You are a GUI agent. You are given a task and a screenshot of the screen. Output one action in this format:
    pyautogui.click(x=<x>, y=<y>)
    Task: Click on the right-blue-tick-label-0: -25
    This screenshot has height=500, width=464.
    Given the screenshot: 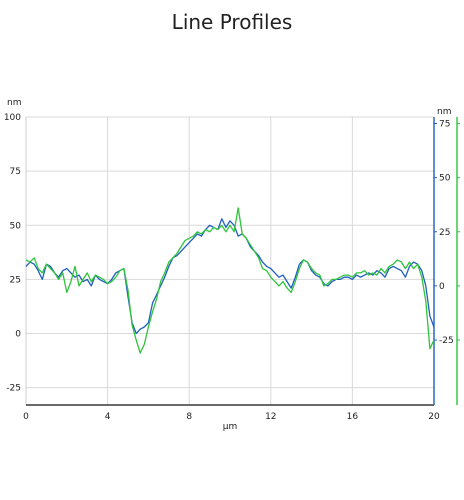 What is the action you would take?
    pyautogui.click(x=446, y=341)
    